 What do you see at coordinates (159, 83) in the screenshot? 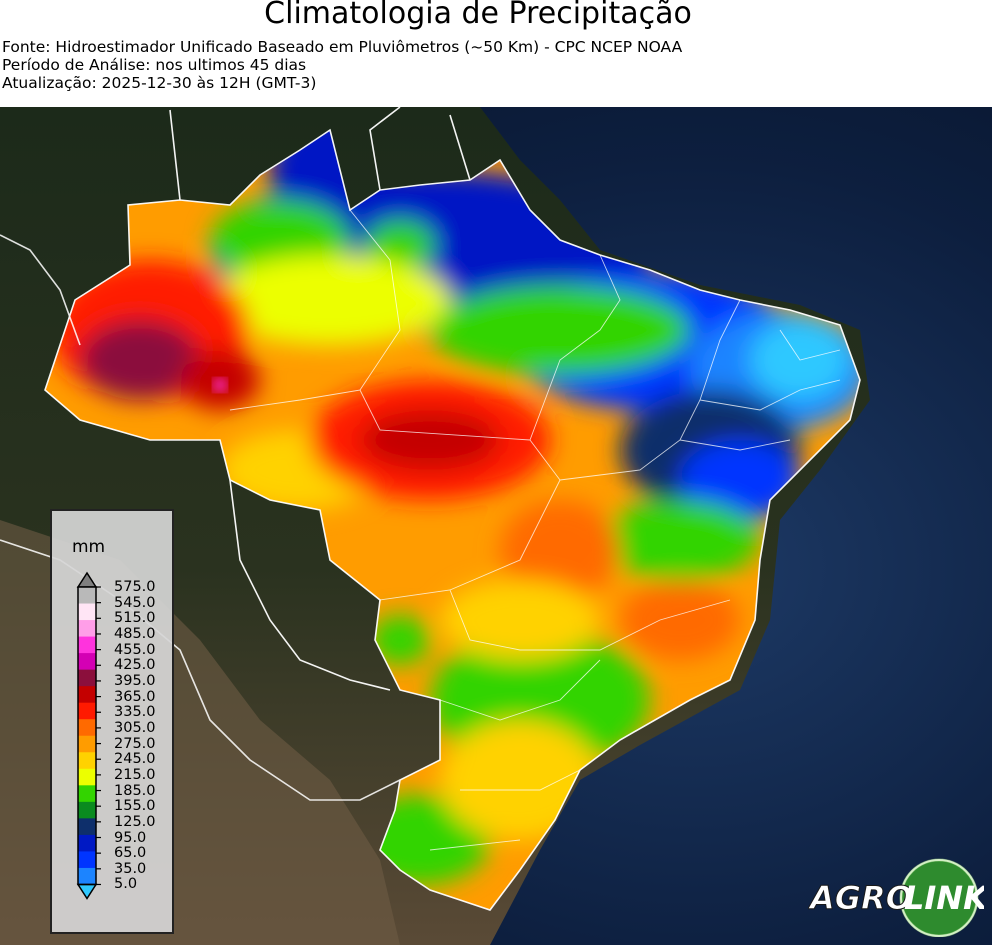
I see `updated-line: Atualização: 2025-12-30 às 12H (GMT-3)` at bounding box center [159, 83].